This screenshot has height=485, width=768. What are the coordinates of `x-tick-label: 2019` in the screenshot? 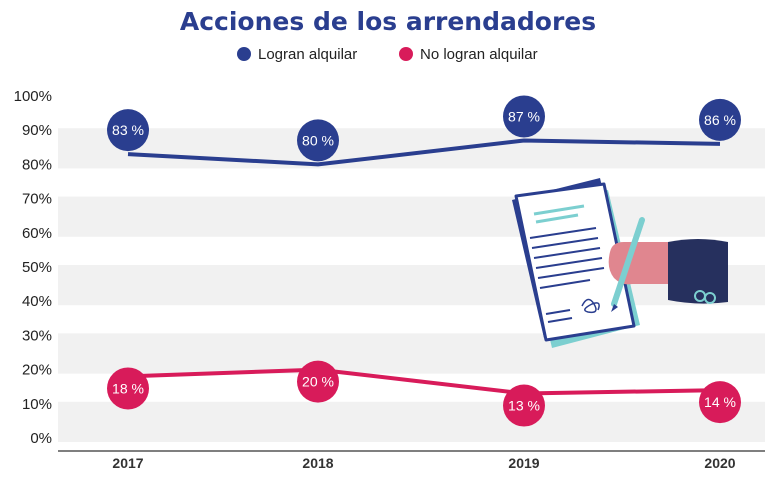 It's located at (523, 463).